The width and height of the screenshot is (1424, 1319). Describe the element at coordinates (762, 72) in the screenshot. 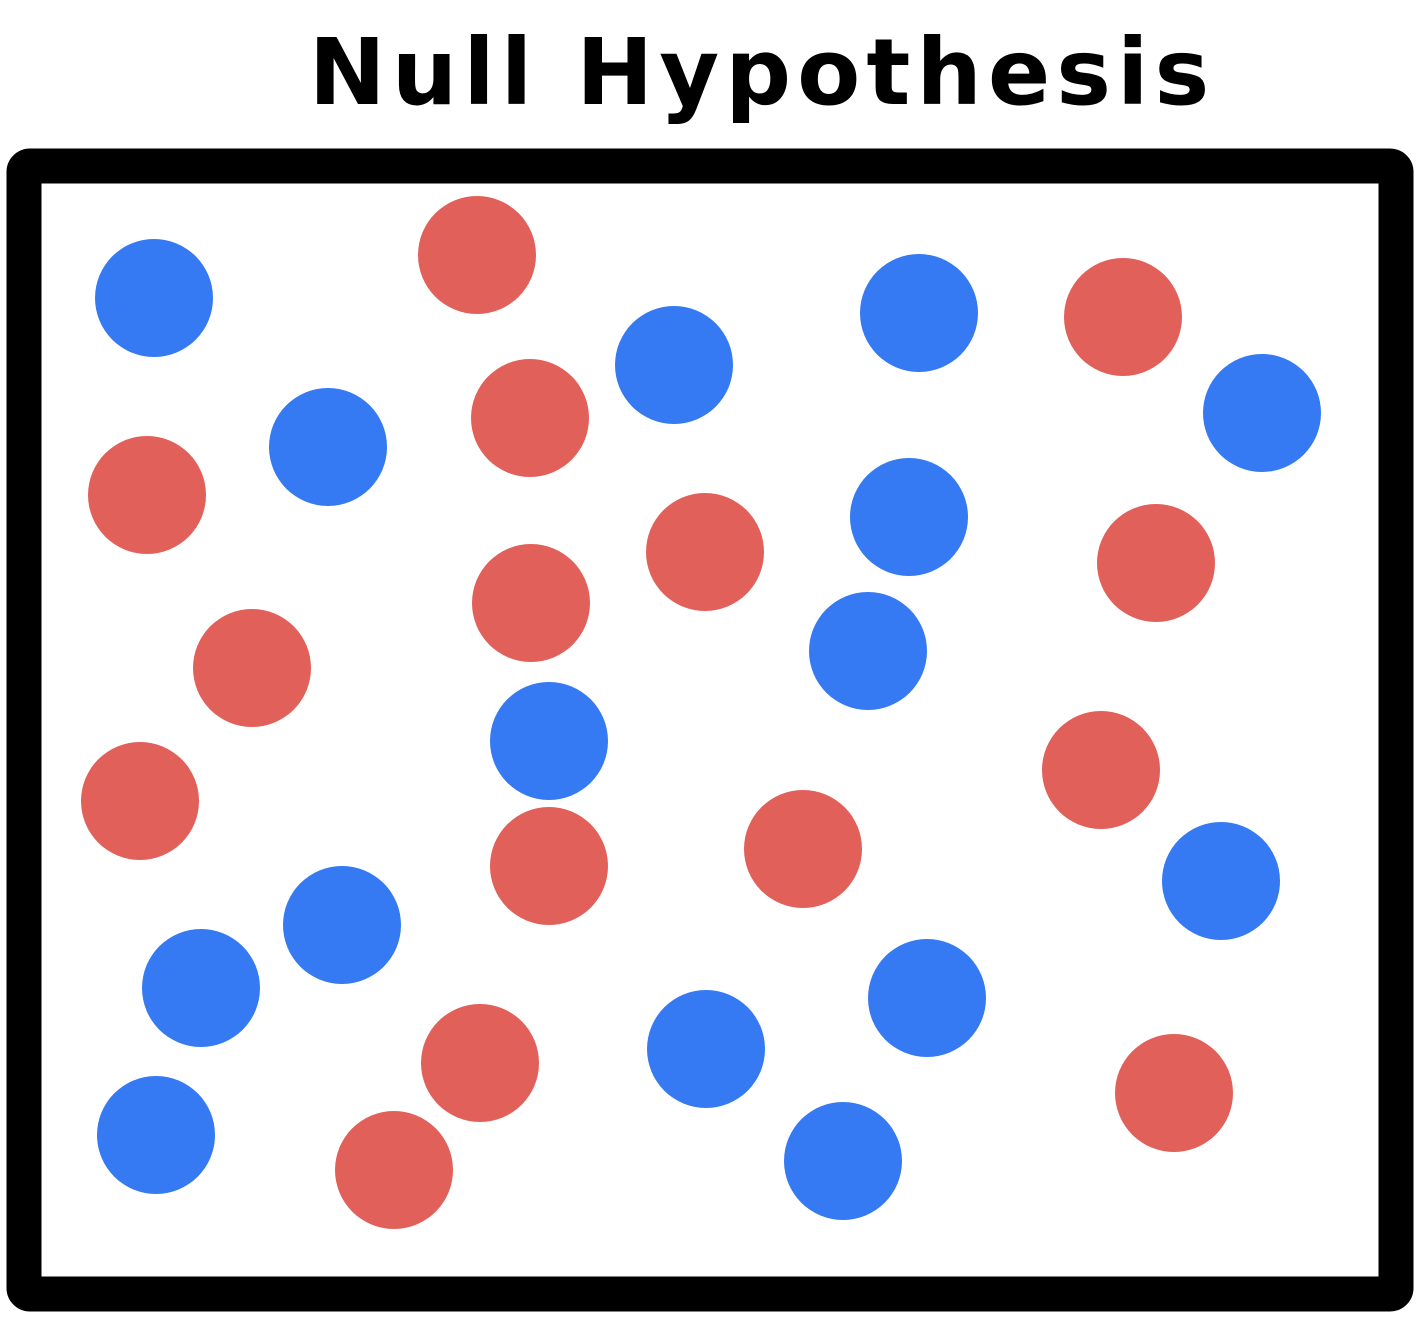

I see `diagram-title: Null Hypothesis` at that location.